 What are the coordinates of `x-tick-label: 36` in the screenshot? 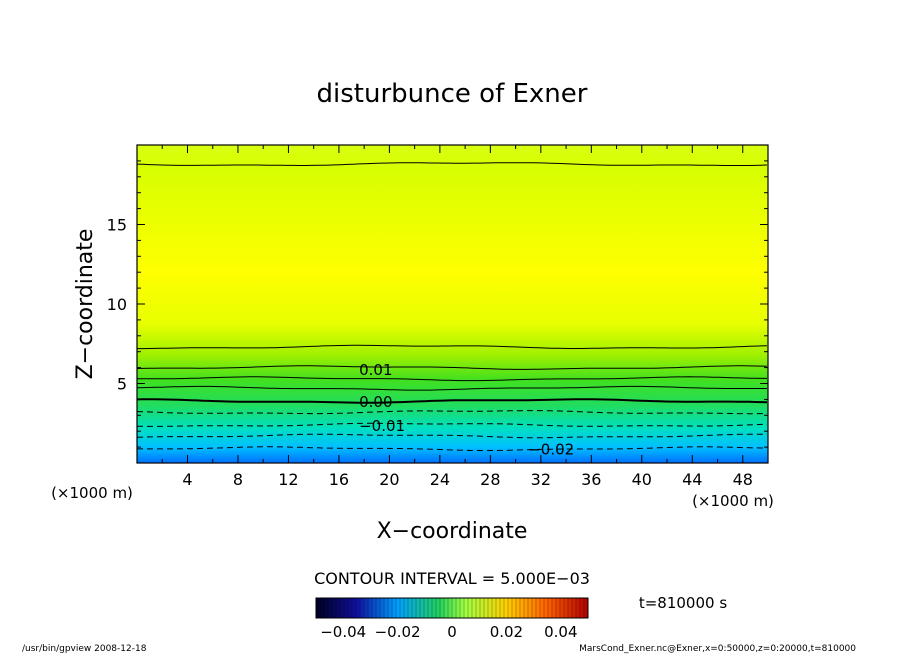 It's located at (591, 479).